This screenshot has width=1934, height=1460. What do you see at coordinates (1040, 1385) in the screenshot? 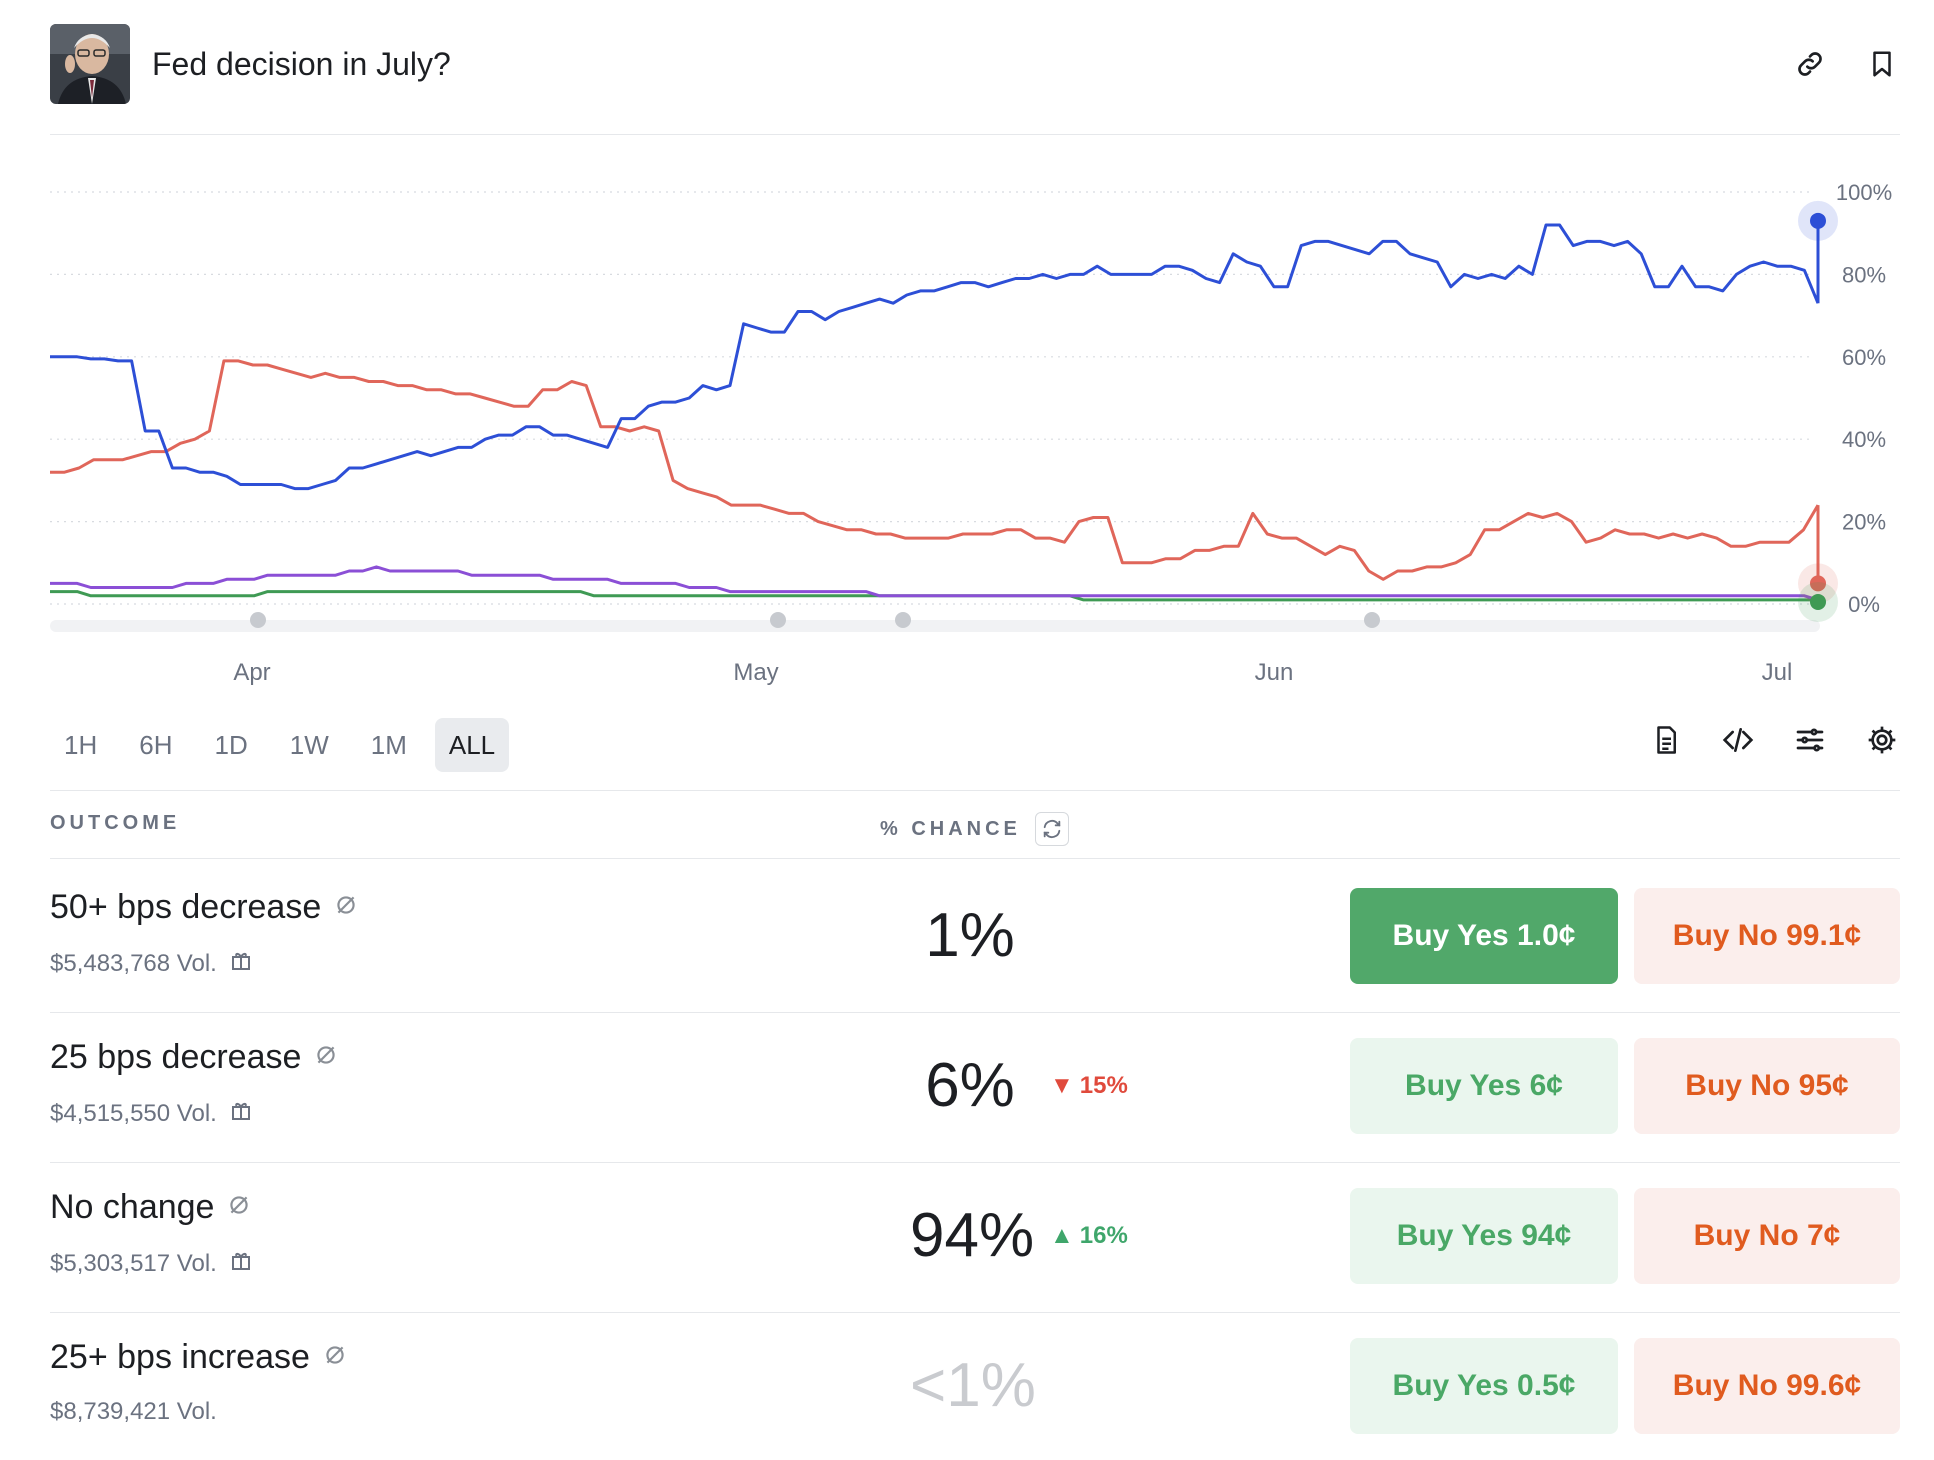
I see `outcome-chance: <1%` at bounding box center [1040, 1385].